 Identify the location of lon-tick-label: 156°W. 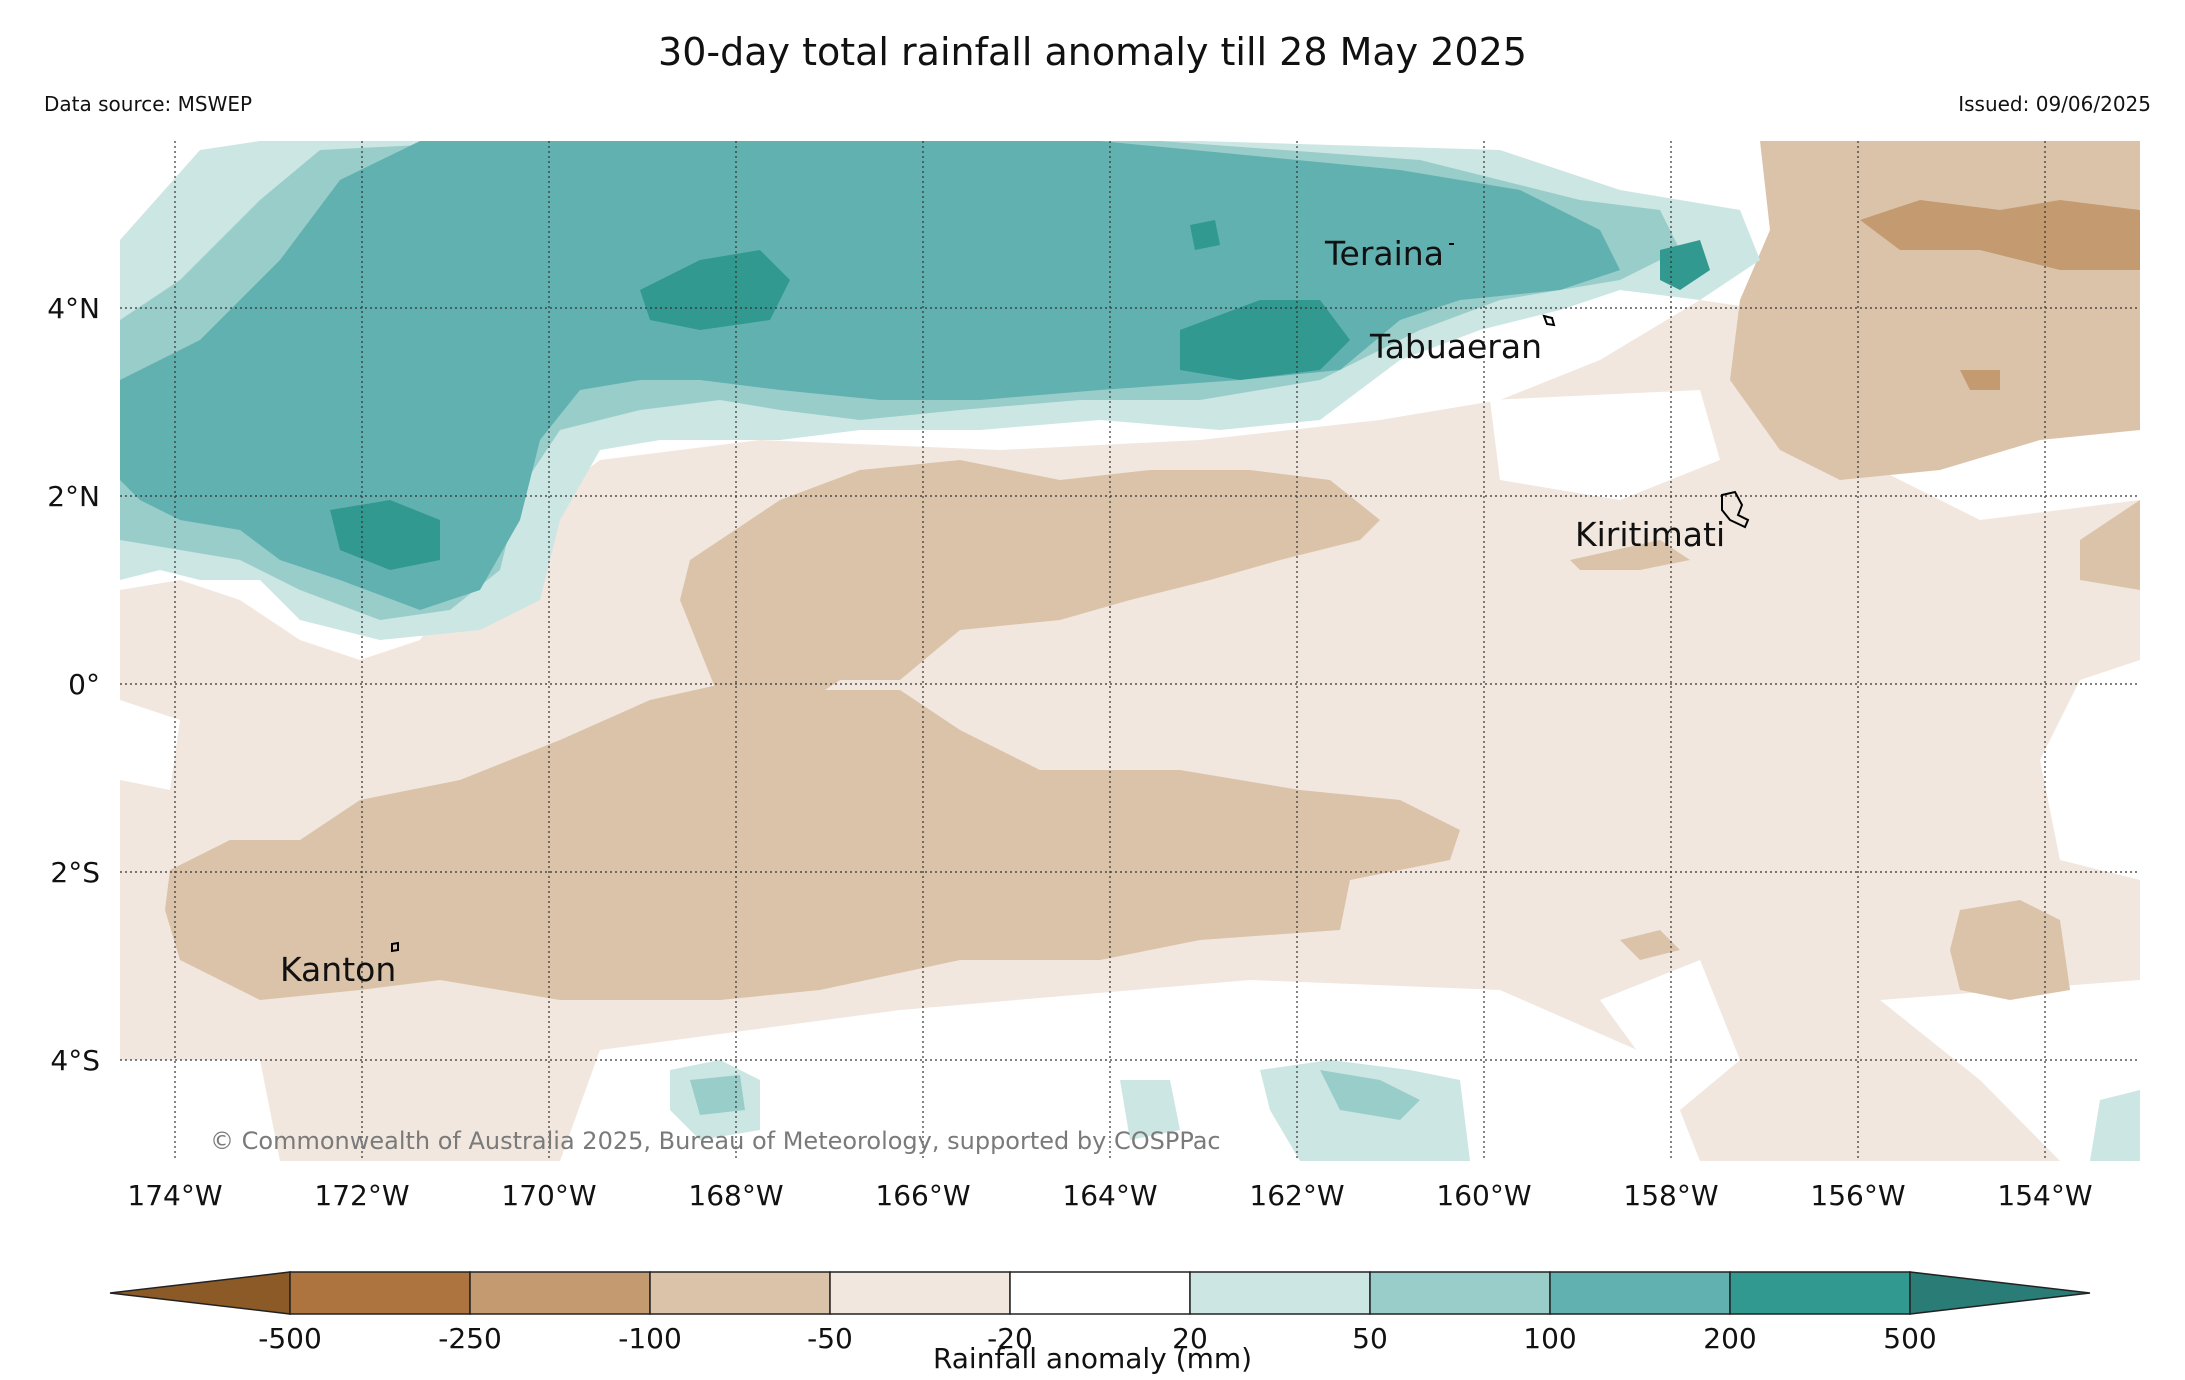
(1857, 1195).